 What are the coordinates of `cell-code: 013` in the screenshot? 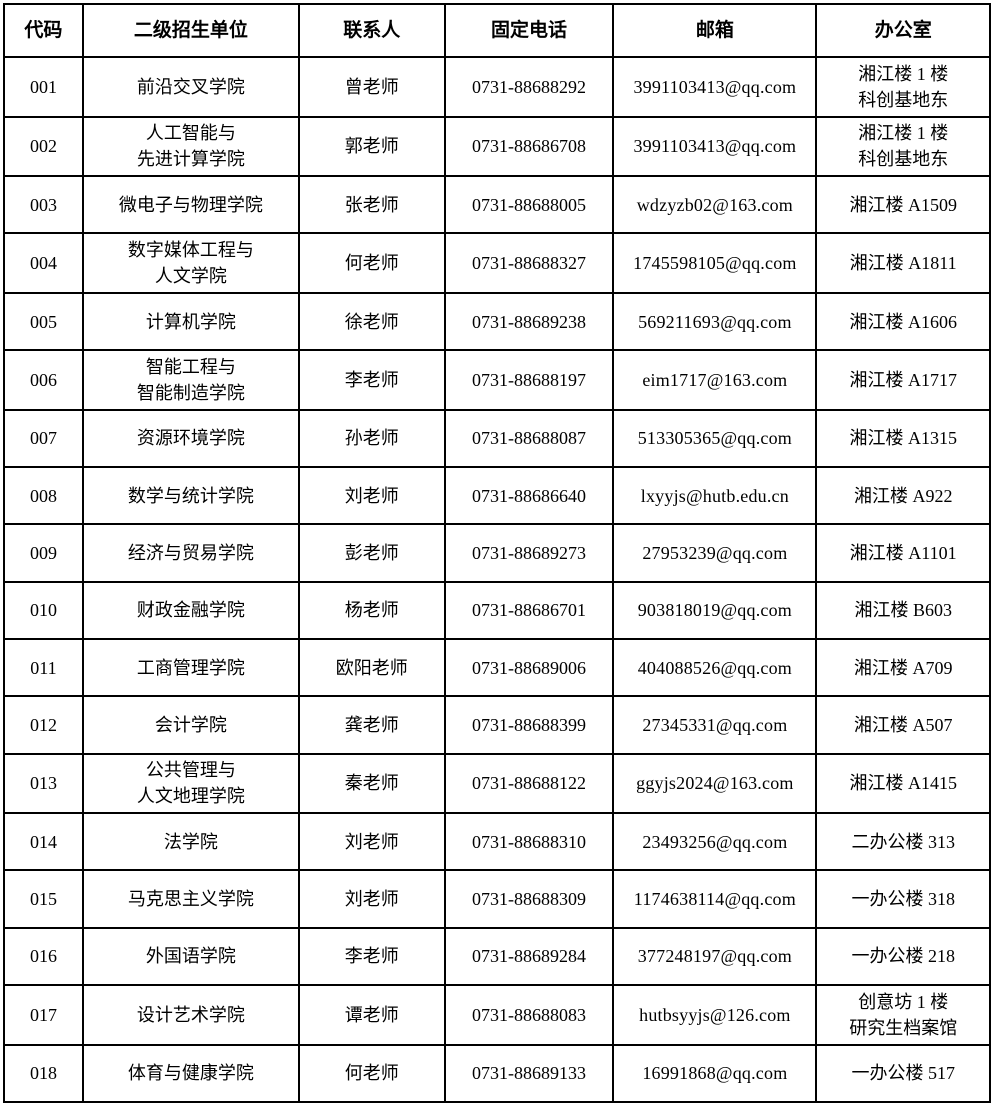 It's located at (43, 783).